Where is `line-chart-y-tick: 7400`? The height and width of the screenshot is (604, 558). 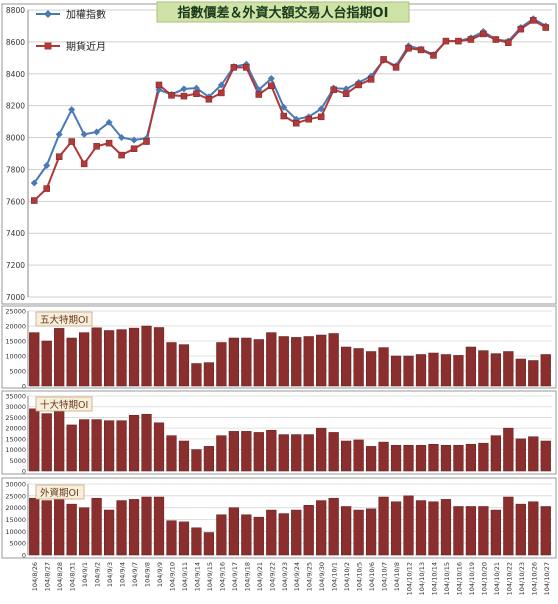 line-chart-y-tick: 7400 is located at coordinates (15, 233).